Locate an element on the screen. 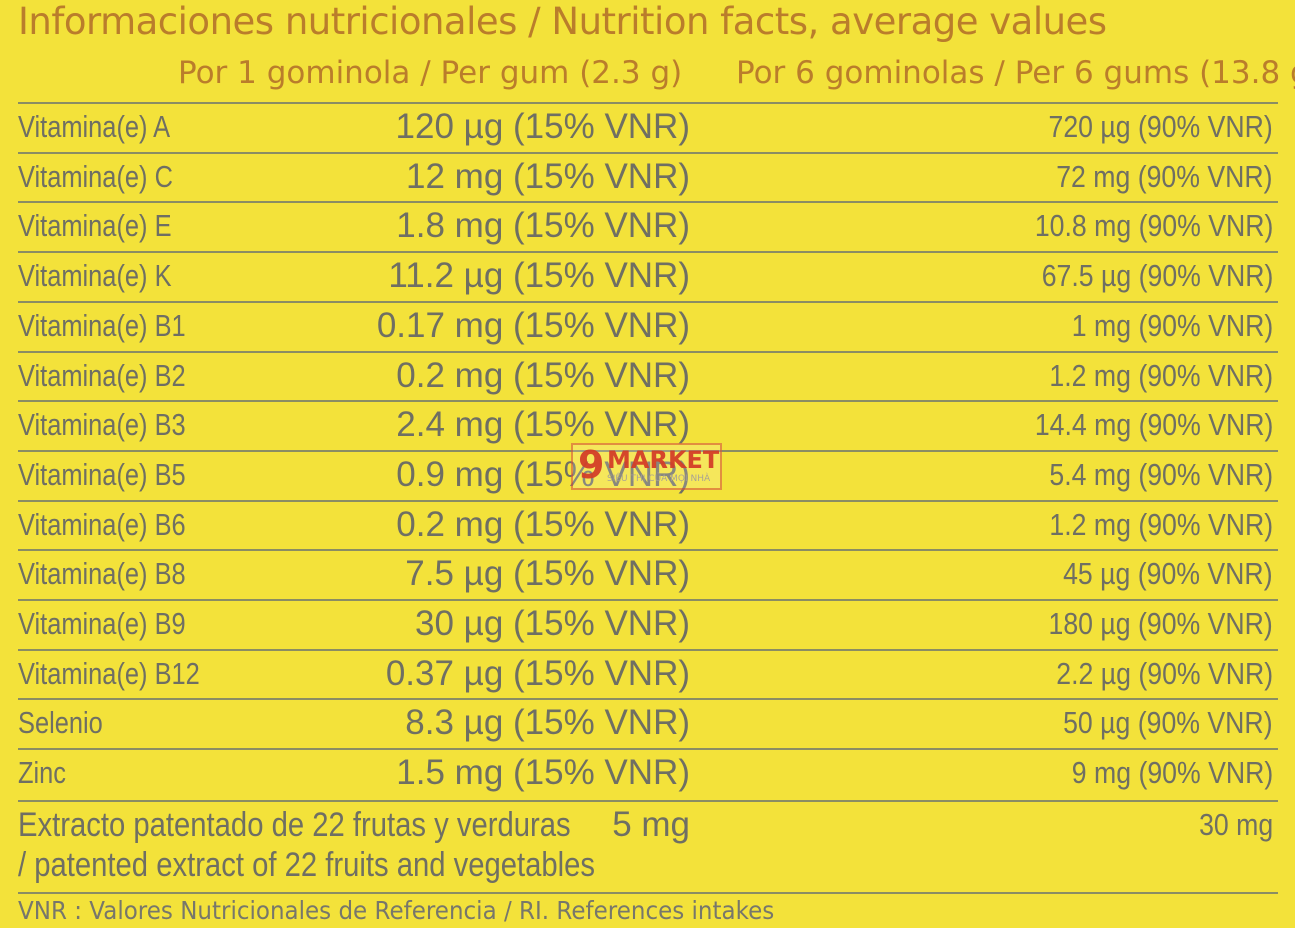 The width and height of the screenshot is (1295, 928). per-gum-value: 1.8 mg (15% VNR) is located at coordinates (543, 226).